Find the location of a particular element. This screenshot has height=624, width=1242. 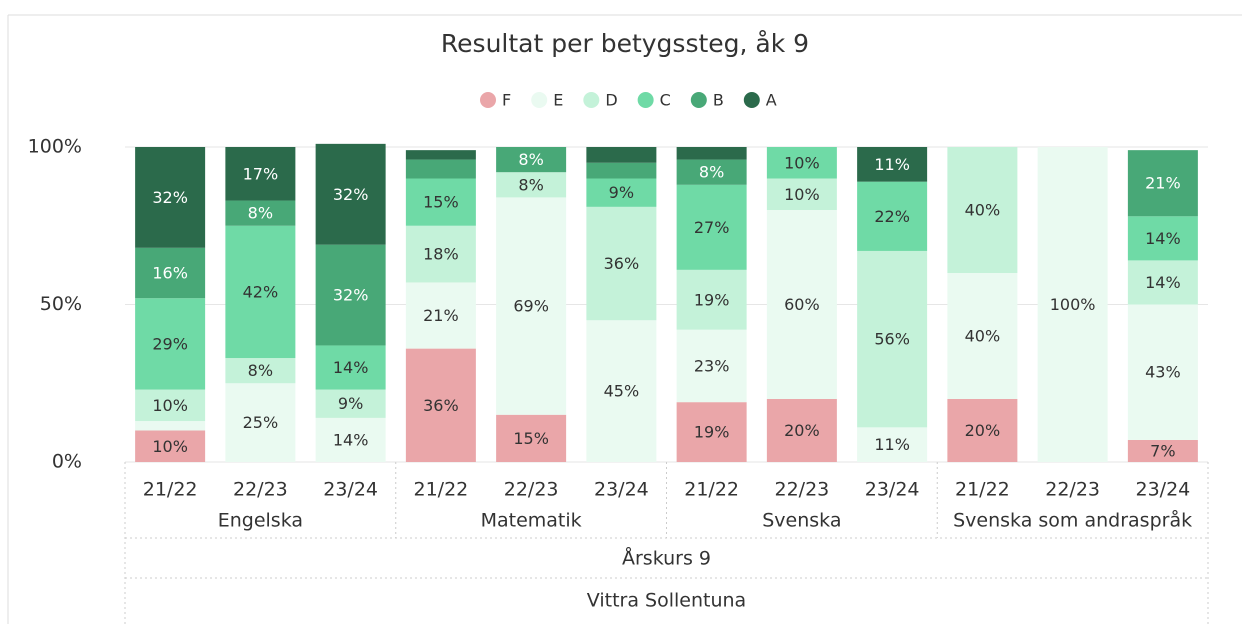

level3-label: Årskurs 9 is located at coordinates (666, 558).